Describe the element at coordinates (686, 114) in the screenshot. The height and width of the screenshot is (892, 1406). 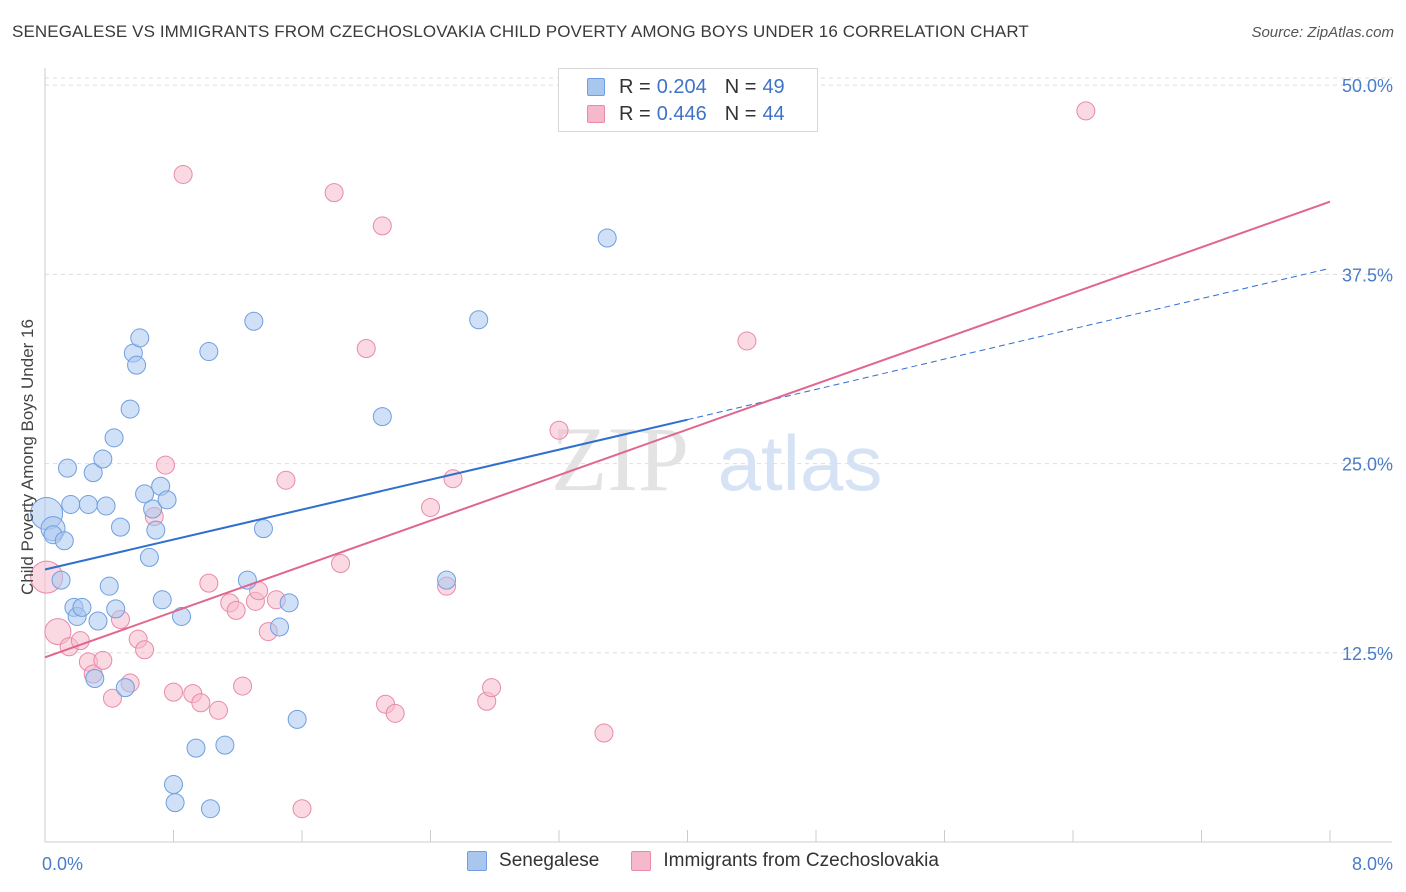
I see `legend-row-czech: R = 0.446 N = 44` at that location.